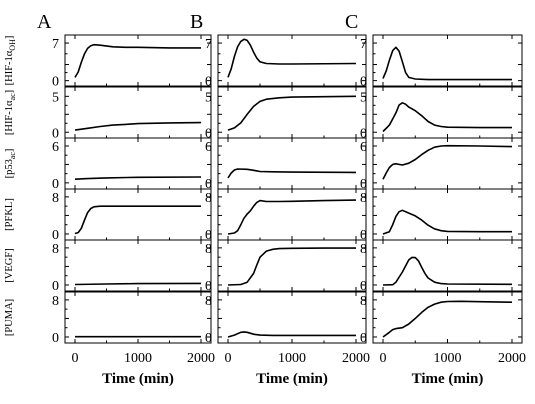 This screenshot has width=535, height=404. Describe the element at coordinates (447, 117) in the screenshot. I see `series-line-C2` at that location.